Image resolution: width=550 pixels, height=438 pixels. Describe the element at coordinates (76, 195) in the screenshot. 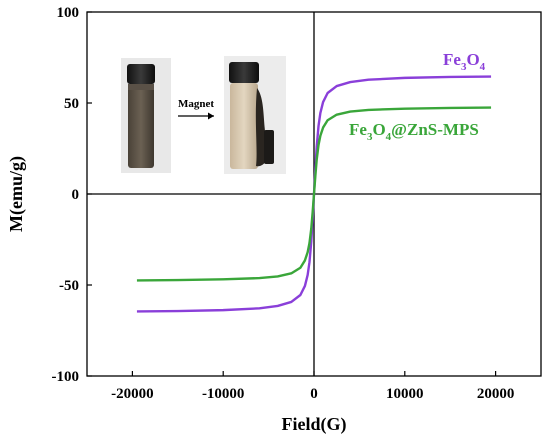

I see `y-tick-label: 0` at that location.